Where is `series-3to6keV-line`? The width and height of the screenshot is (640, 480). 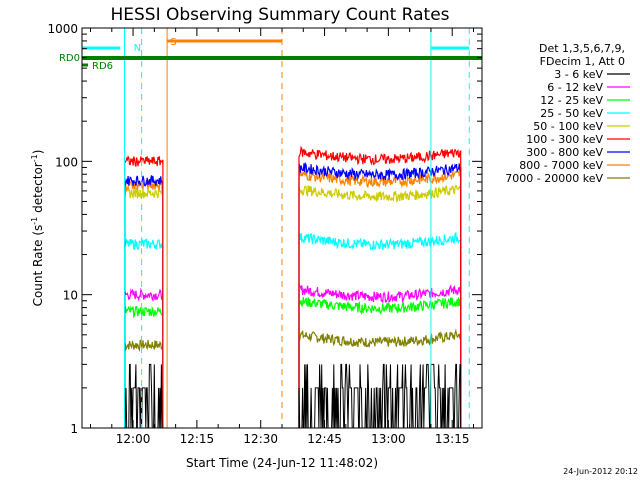 series-3to6keV-line is located at coordinates (293, 395).